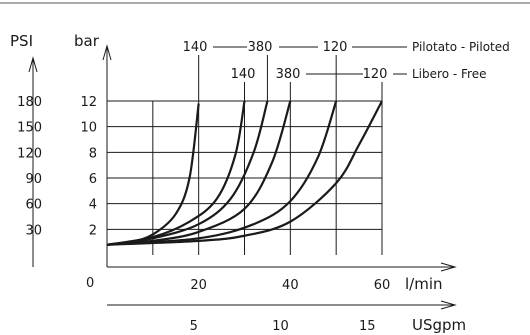 The width and height of the screenshot is (530, 335). Describe the element at coordinates (29, 153) in the screenshot. I see `y2-tick-label-3: 120` at that location.